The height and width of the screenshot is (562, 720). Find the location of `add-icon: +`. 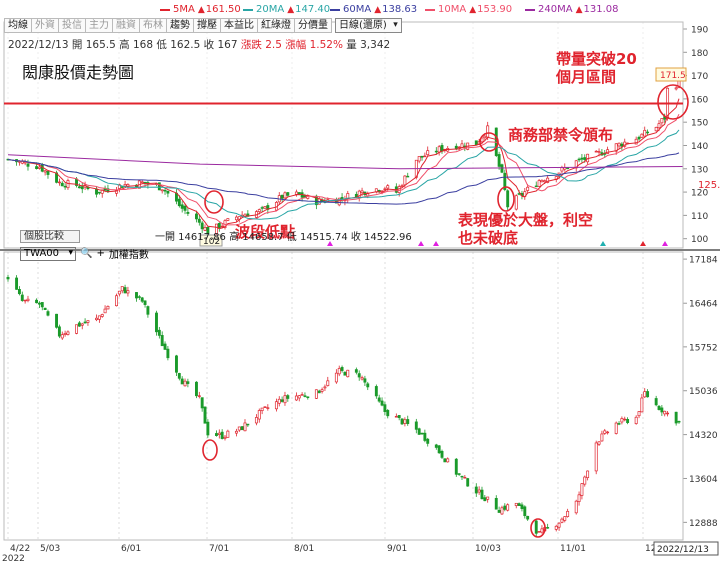

add-icon: + is located at coordinates (100, 253).